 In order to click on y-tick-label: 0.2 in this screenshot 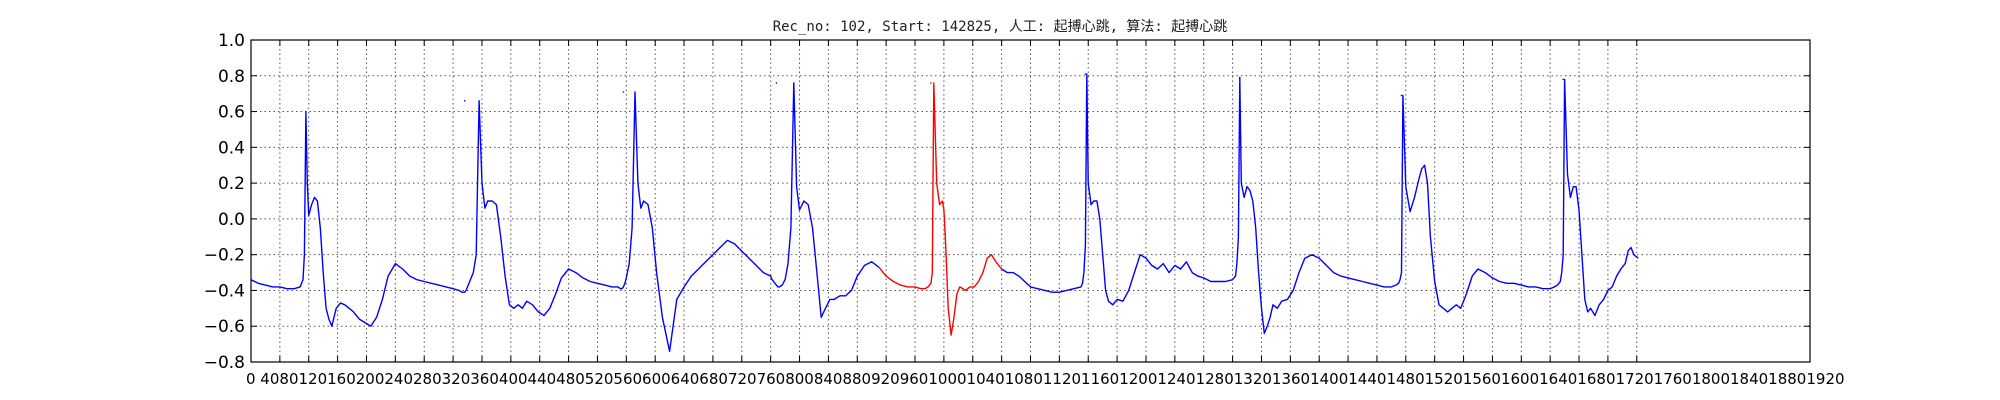, I will do `click(231, 184)`.